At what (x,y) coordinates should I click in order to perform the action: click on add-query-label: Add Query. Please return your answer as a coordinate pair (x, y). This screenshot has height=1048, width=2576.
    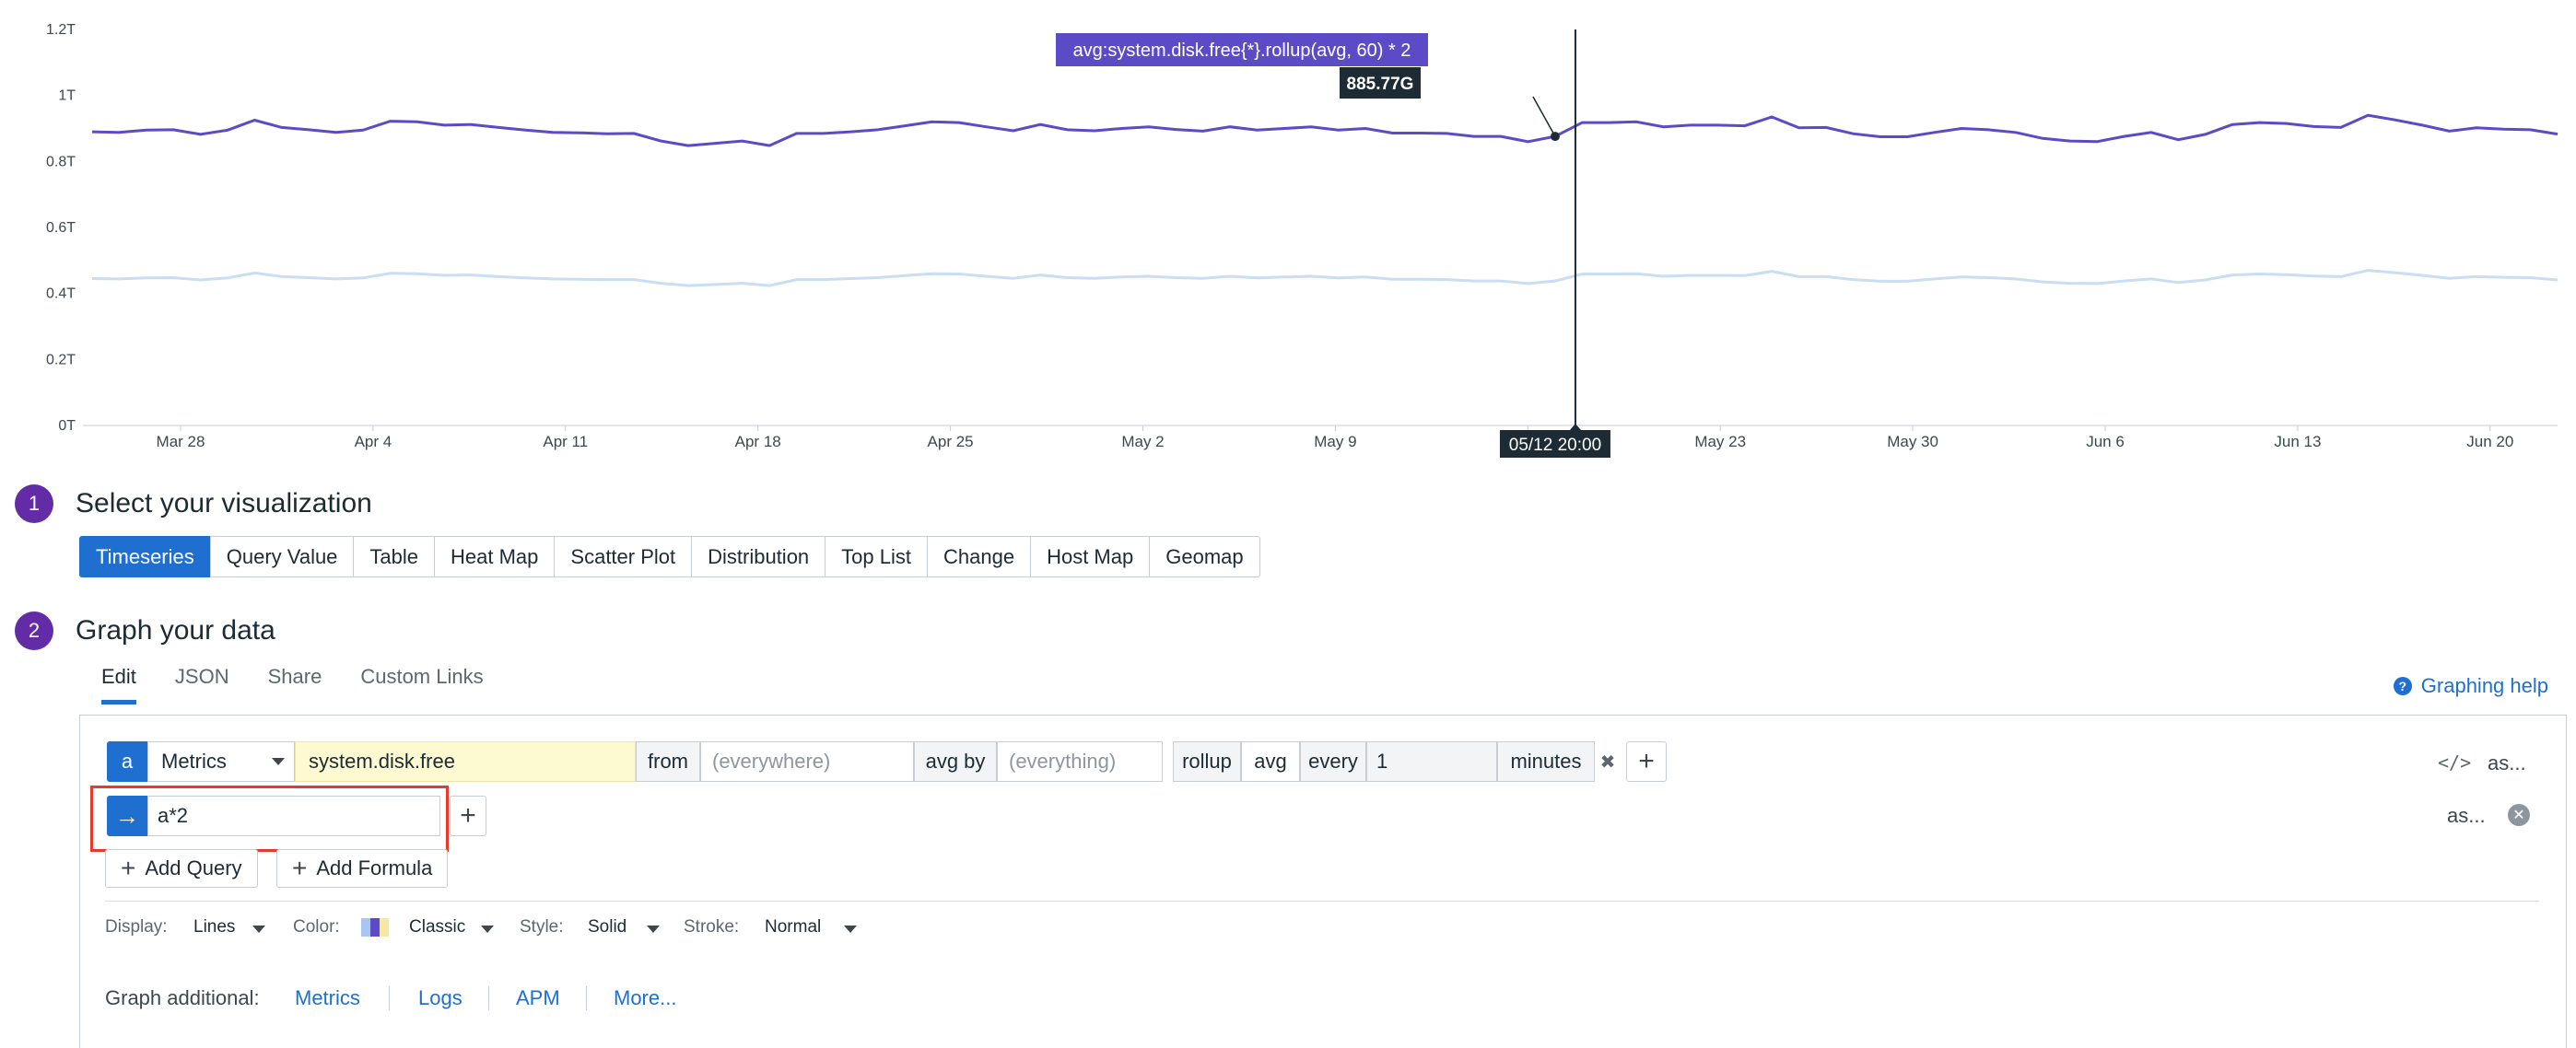
    Looking at the image, I should click on (193, 867).